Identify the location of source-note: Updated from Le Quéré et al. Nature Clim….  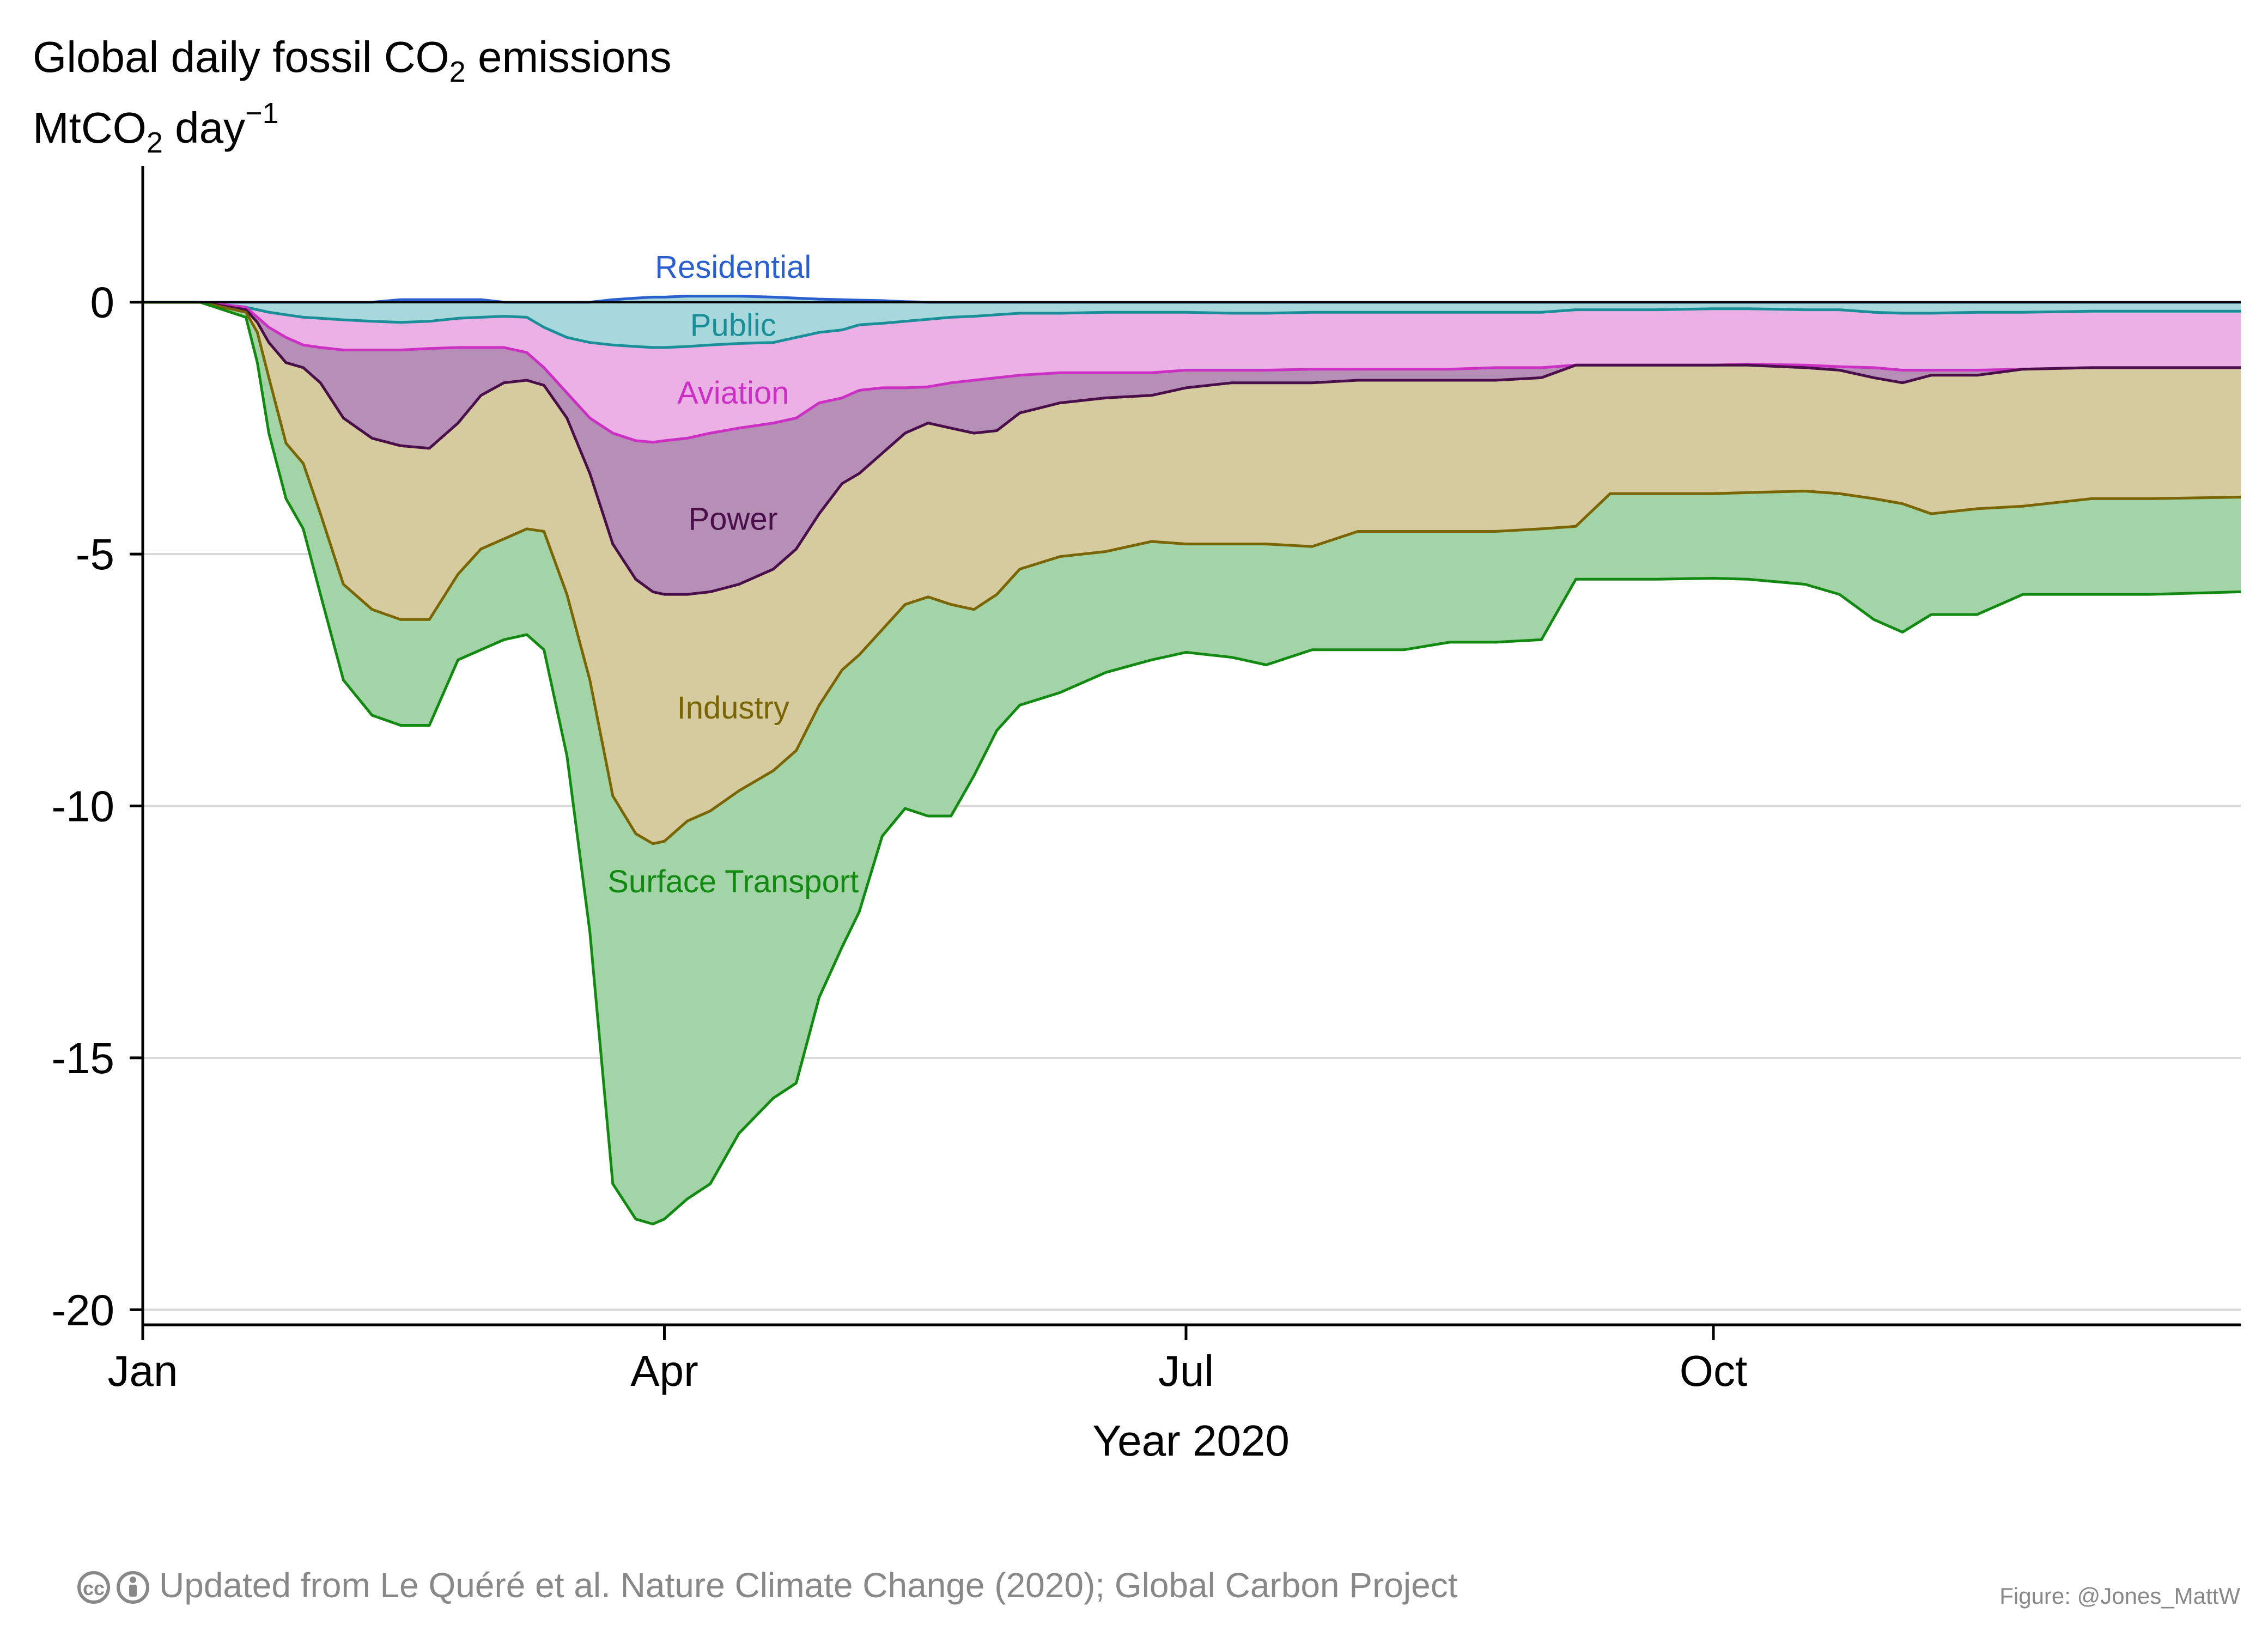
(808, 1586).